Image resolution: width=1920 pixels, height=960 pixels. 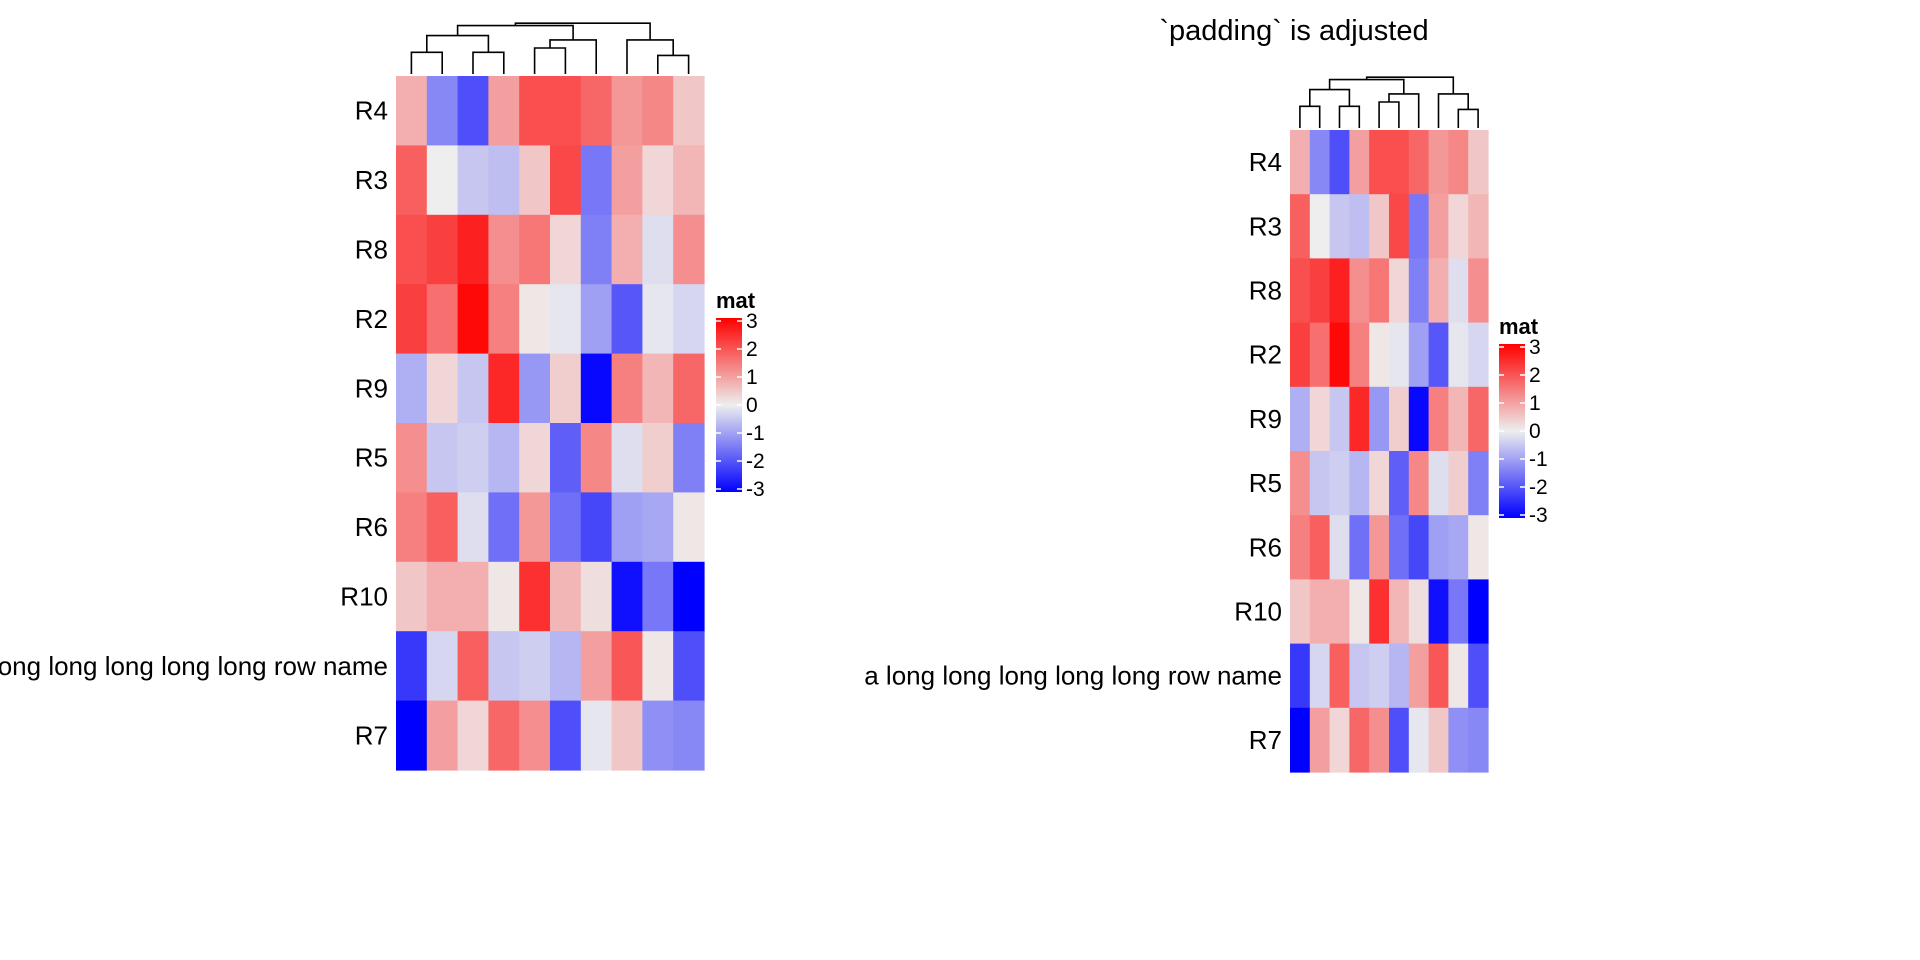 I want to click on legend-tick-label: 3, so click(x=752, y=321).